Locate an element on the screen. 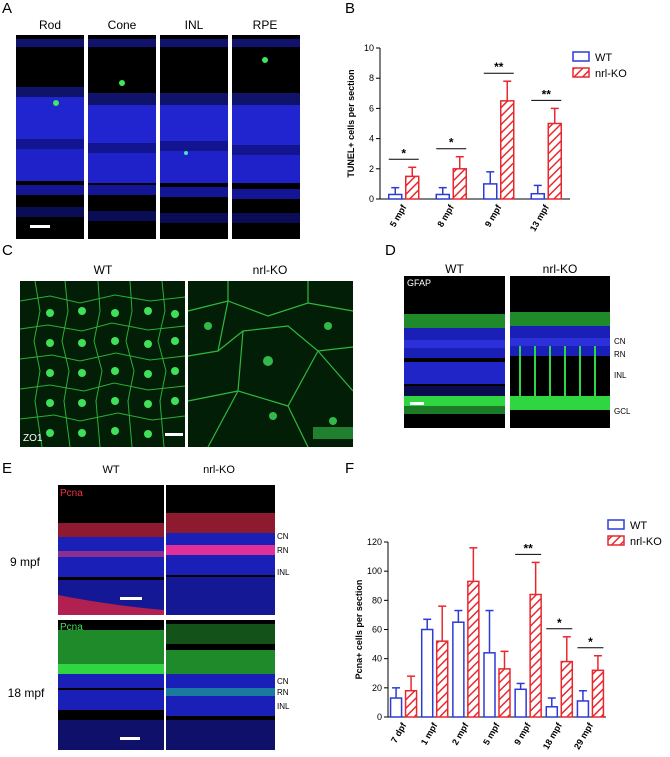 The height and width of the screenshot is (757, 670). layer-rn-d: RN is located at coordinates (620, 354).